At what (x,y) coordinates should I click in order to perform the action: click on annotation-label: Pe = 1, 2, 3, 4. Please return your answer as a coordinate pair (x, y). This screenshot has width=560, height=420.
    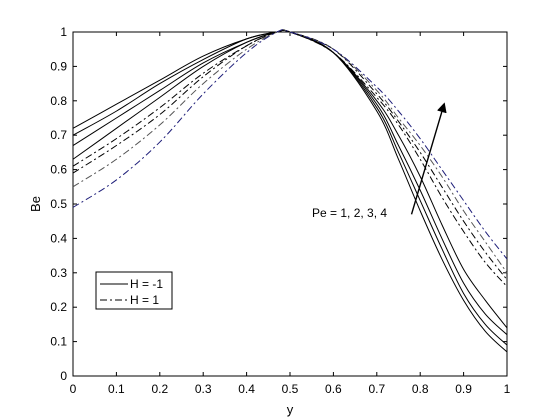
    Looking at the image, I should click on (349, 213).